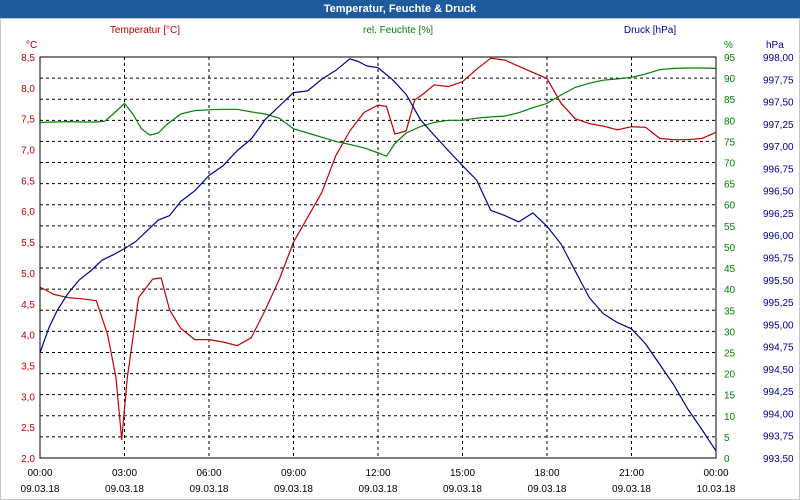 The image size is (800, 500). What do you see at coordinates (778, 125) in the screenshot?
I see `y-tick-pressure: 997,25` at bounding box center [778, 125].